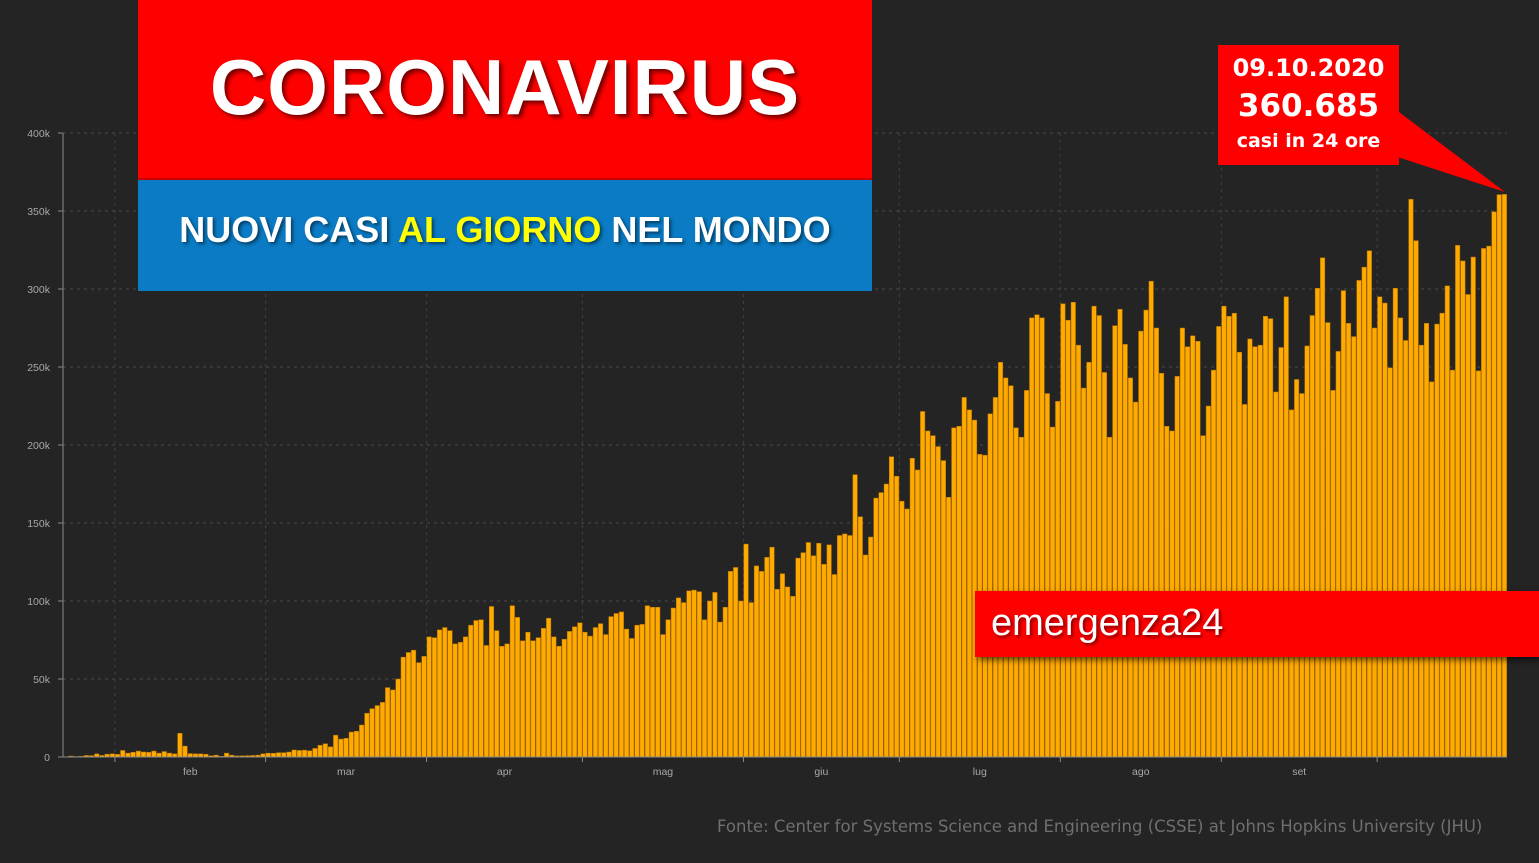 Image resolution: width=1539 pixels, height=863 pixels. I want to click on subtitle-highlight: AL GIORNO, so click(500, 229).